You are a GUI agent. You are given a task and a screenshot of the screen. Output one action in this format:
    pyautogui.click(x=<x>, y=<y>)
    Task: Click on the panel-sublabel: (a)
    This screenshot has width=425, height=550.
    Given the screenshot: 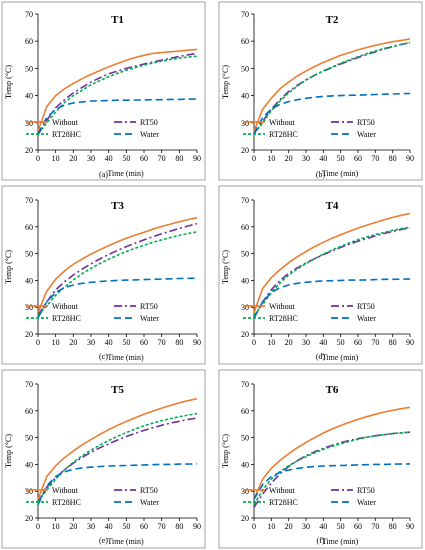 What is the action you would take?
    pyautogui.click(x=103, y=174)
    